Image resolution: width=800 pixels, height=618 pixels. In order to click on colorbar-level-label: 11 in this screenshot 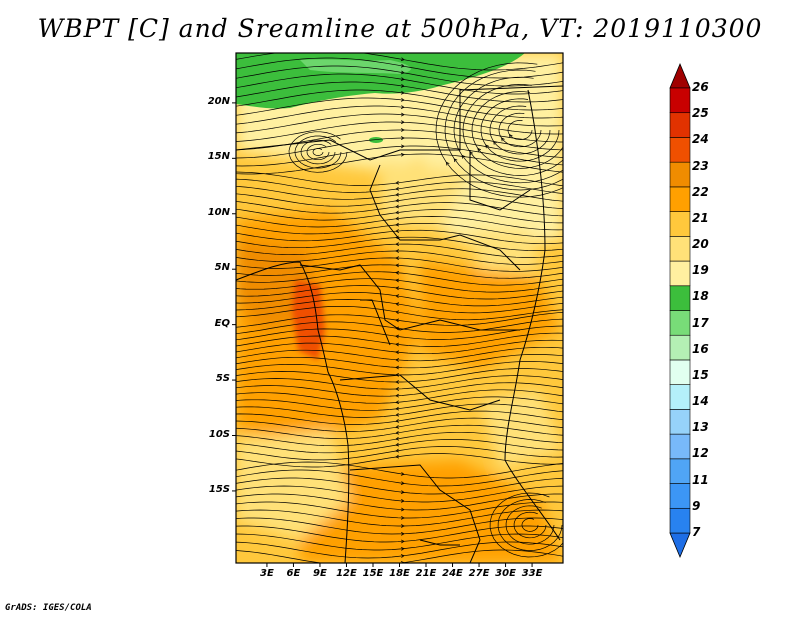, I will do `click(700, 479)`.